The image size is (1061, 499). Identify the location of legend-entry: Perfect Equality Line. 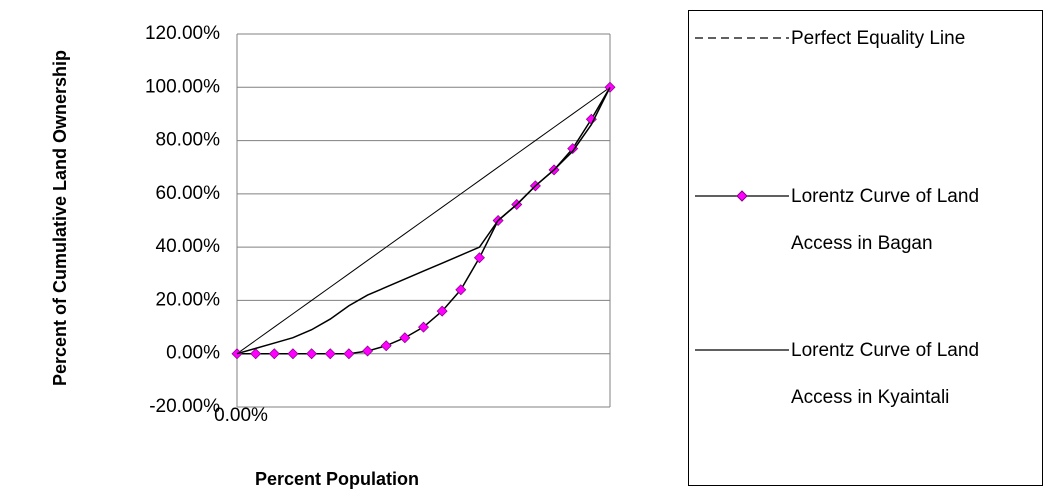
(838, 38).